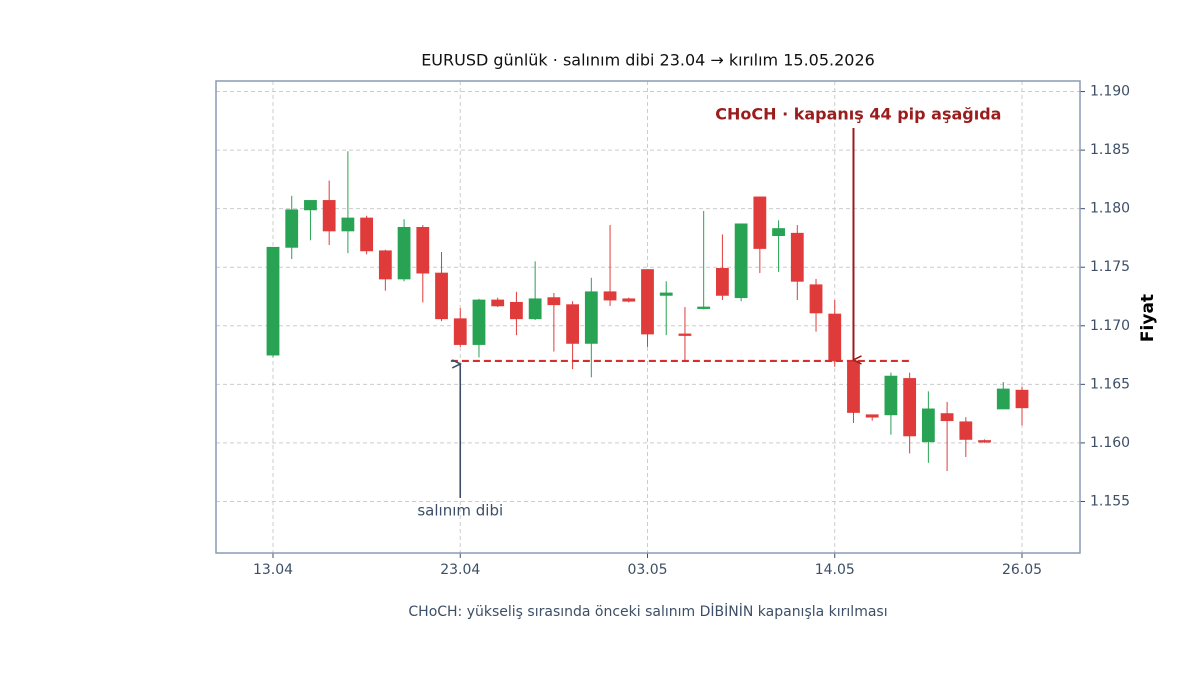  What do you see at coordinates (1110, 501) in the screenshot?
I see `y-tick-label: 1.155` at bounding box center [1110, 501].